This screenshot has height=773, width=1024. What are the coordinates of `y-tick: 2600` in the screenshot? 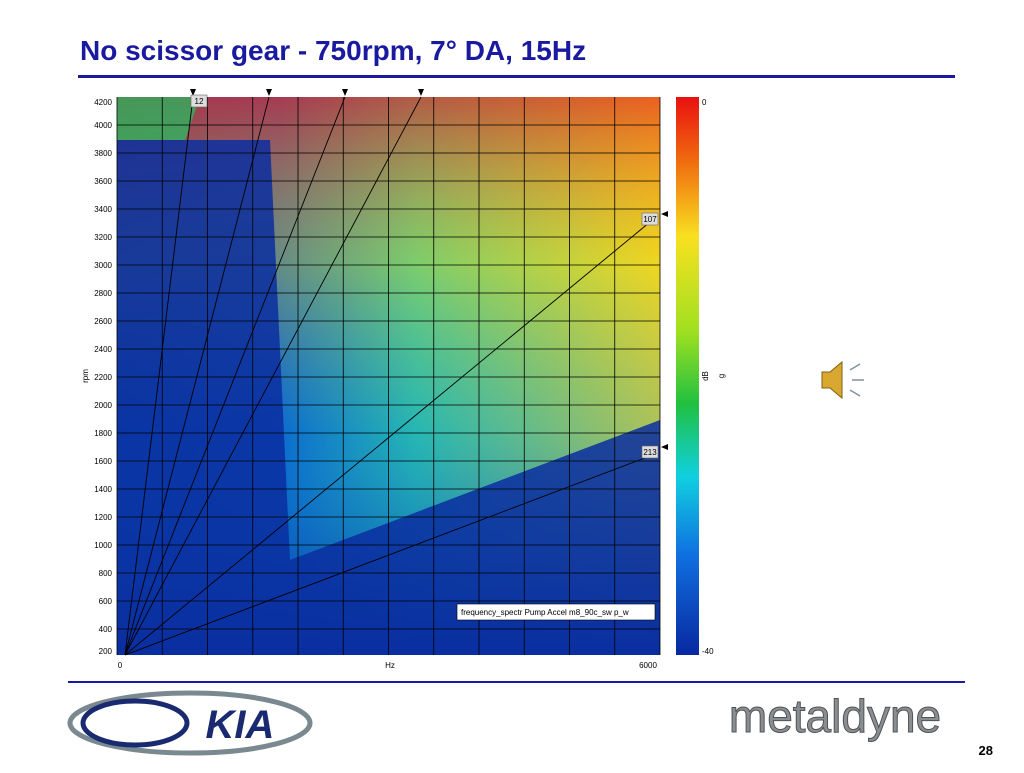 It's located at (103, 321).